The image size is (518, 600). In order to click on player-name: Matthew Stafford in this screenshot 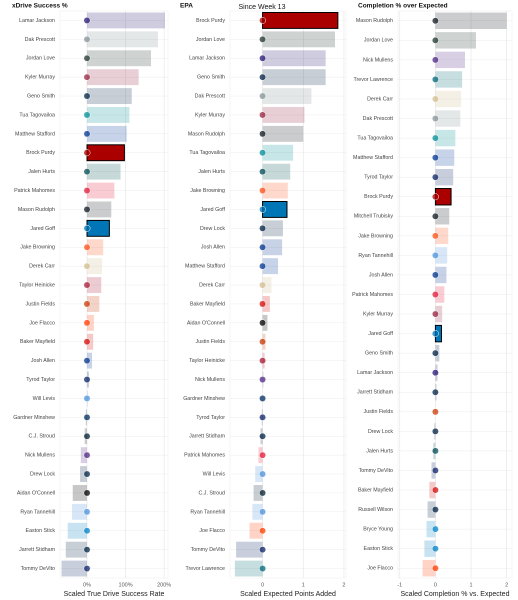, I will do `click(205, 267)`.